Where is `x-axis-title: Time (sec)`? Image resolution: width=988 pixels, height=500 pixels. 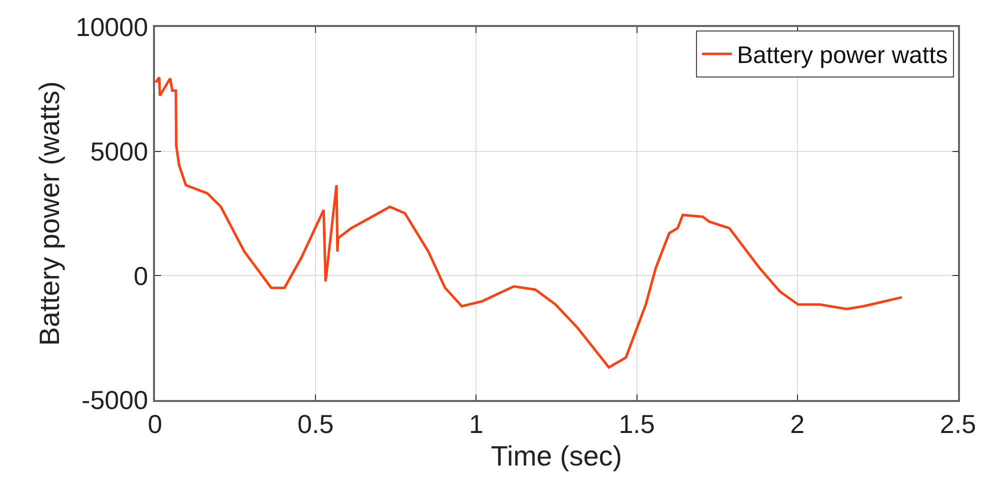
x-axis-title: Time (sec) is located at coordinates (556, 456).